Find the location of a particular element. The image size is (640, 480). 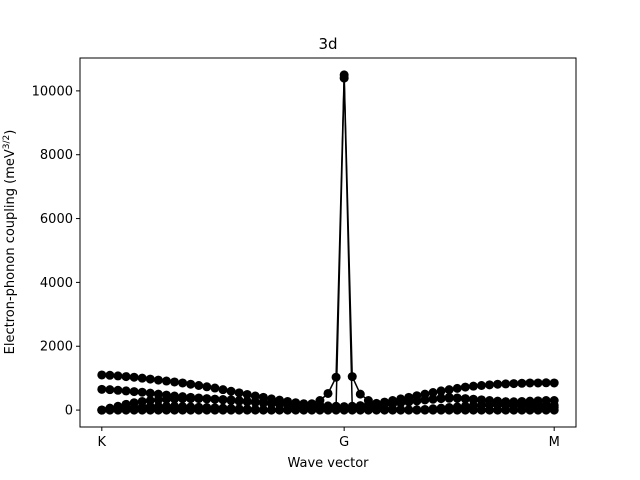

y-label-main: Electron-phonon coupling (meV is located at coordinates (10, 251).